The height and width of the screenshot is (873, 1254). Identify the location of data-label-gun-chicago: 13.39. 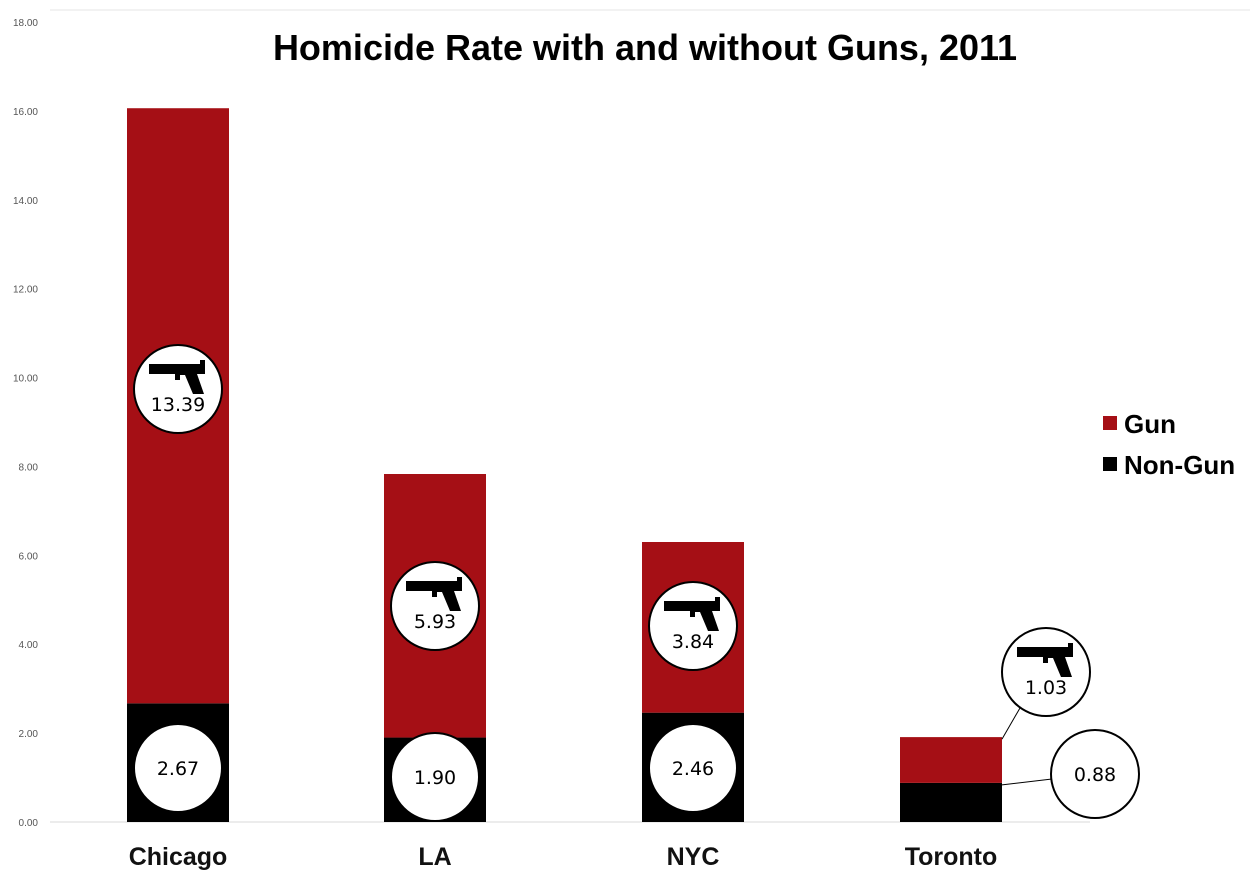
(178, 389).